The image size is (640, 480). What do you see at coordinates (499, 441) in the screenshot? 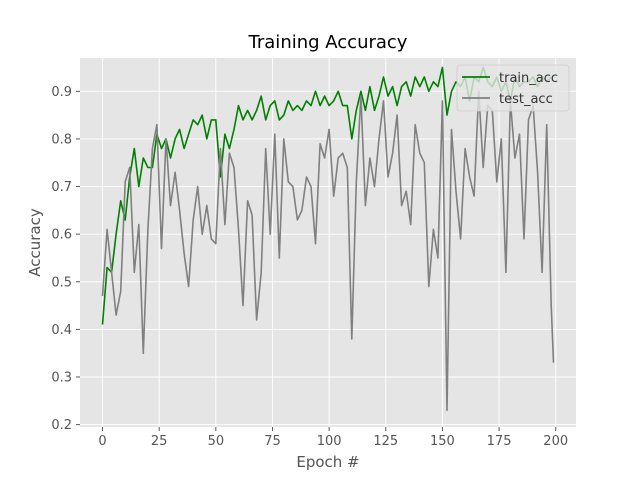
I see `x-tick-label: 175` at bounding box center [499, 441].